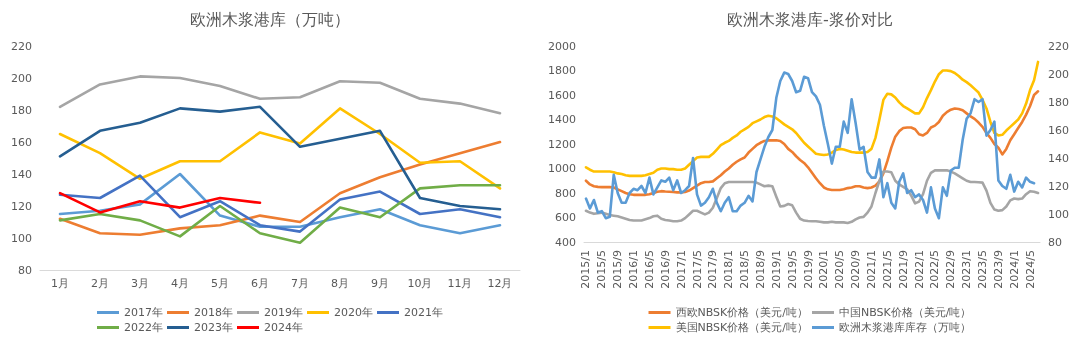 This screenshot has width=1080, height=342. Describe the element at coordinates (144, 312) in the screenshot. I see `legend-label: 2017年` at that location.